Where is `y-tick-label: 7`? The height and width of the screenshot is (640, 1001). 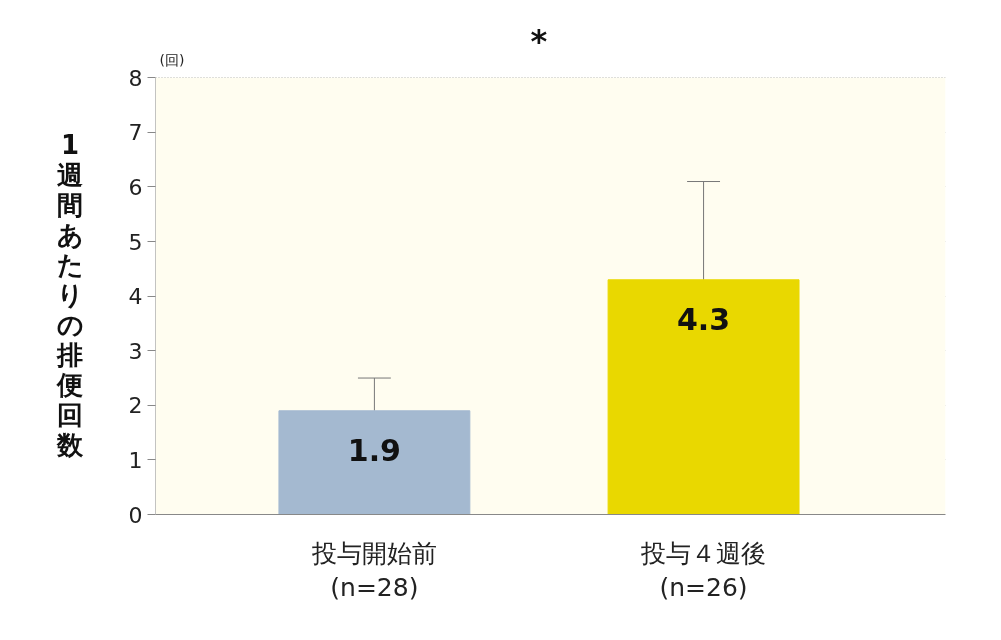 y-tick-label: 7 is located at coordinates (135, 133).